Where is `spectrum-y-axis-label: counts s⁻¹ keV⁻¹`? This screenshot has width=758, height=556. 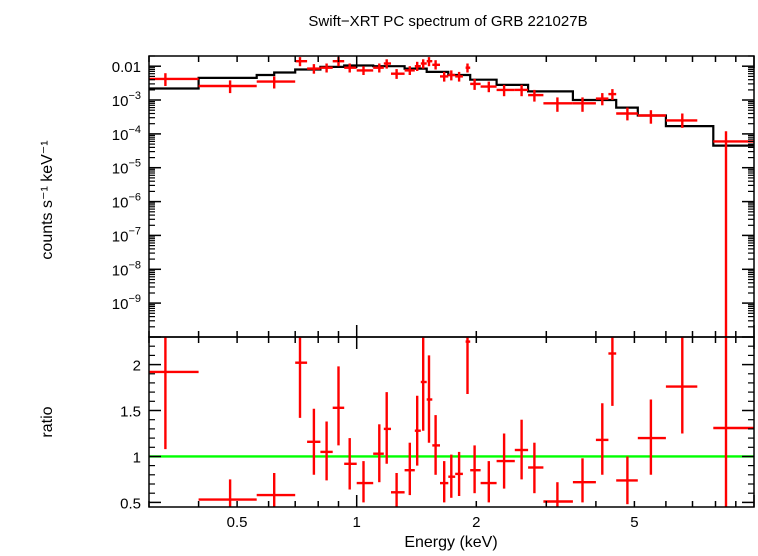 spectrum-y-axis-label: counts s⁻¹ keV⁻¹ is located at coordinates (47, 199).